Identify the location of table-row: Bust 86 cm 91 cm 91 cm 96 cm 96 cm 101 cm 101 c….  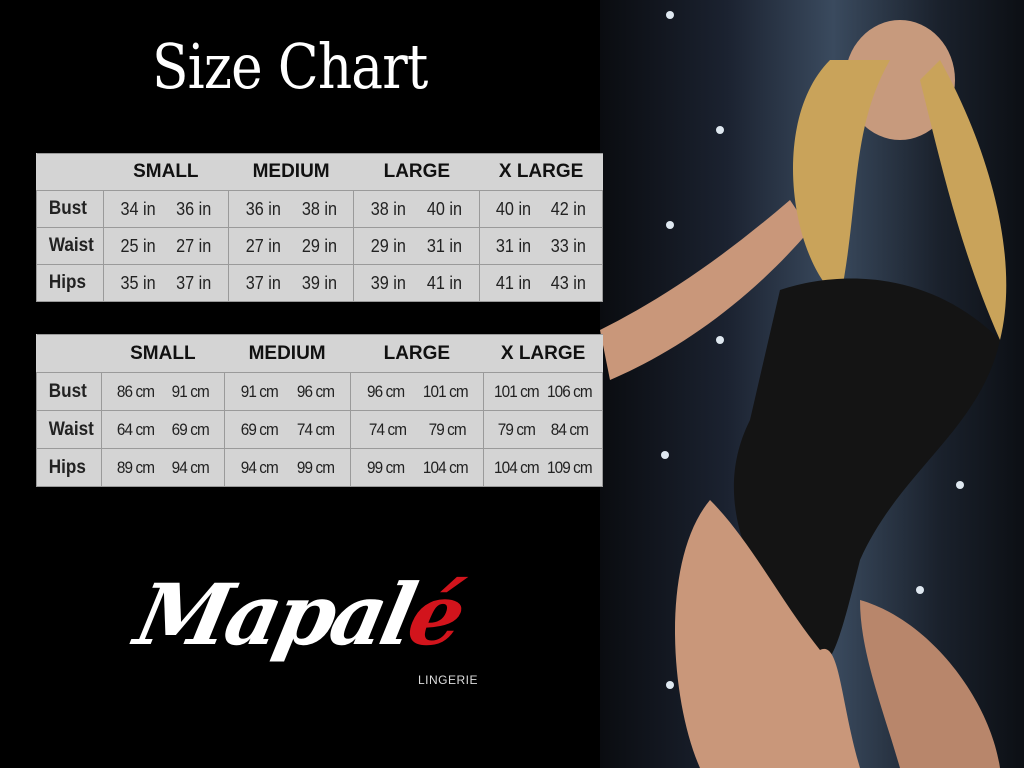
(320, 391).